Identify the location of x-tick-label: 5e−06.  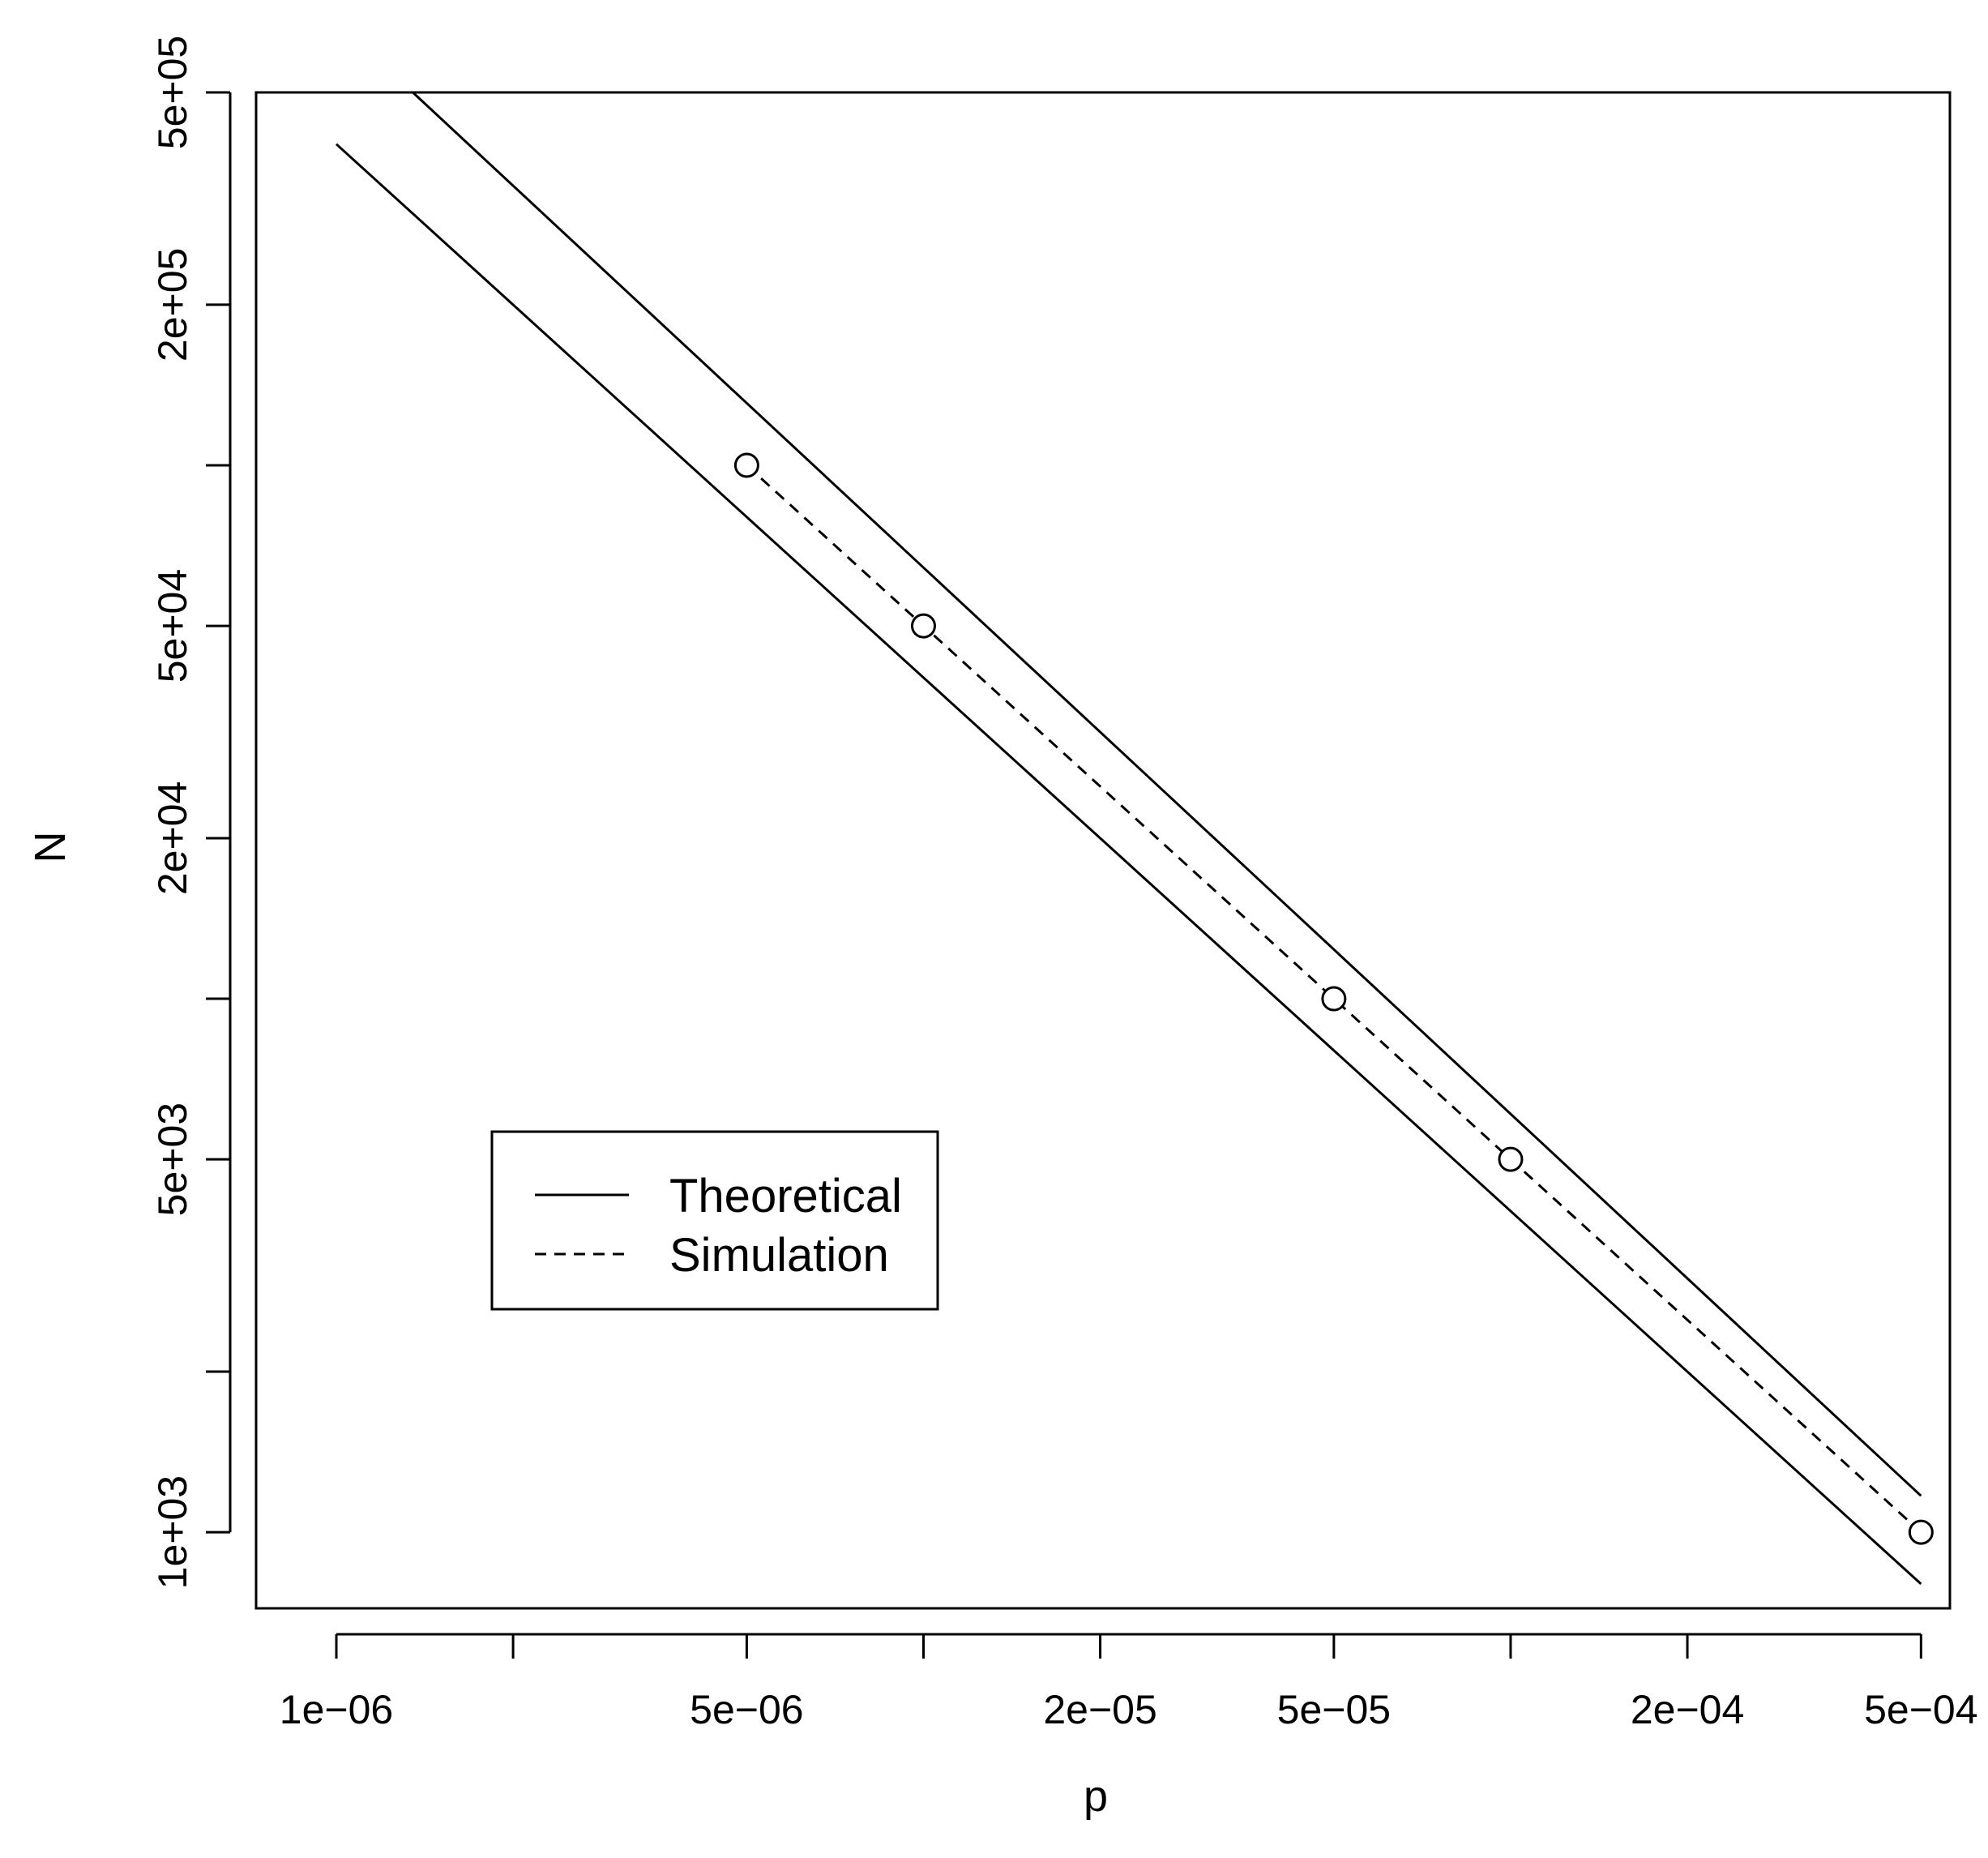
(746, 1709).